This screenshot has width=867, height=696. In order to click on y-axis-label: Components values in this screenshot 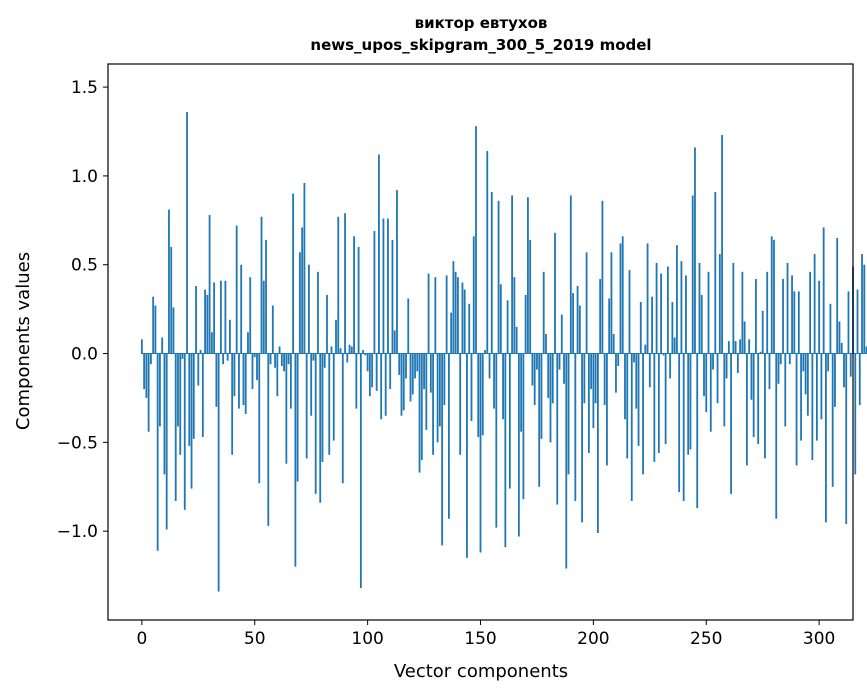, I will do `click(23, 341)`.